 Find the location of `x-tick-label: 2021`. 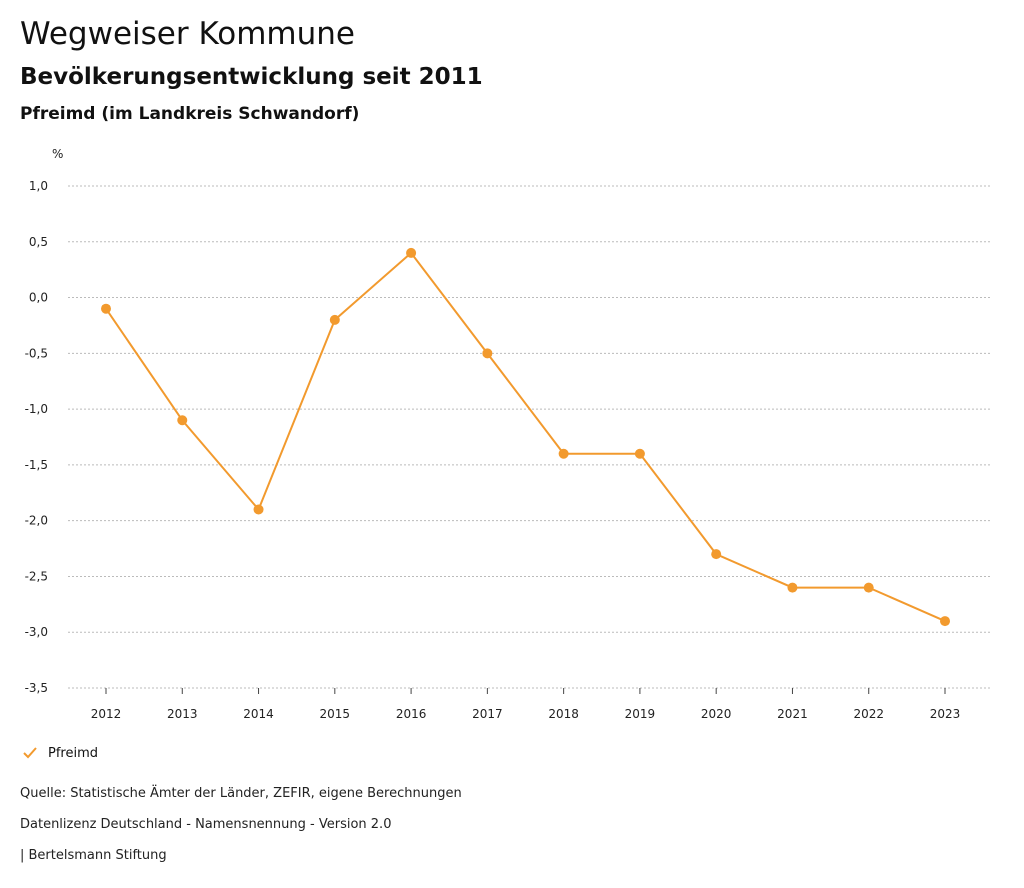

x-tick-label: 2021 is located at coordinates (792, 714).